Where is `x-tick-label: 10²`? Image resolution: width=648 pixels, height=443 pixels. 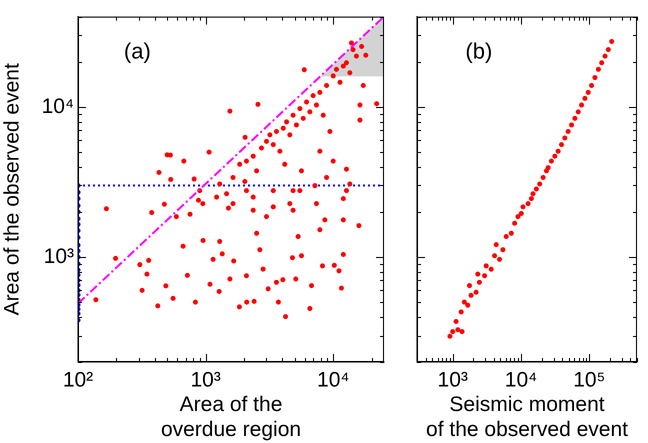 x-tick-label: 10² is located at coordinates (78, 380).